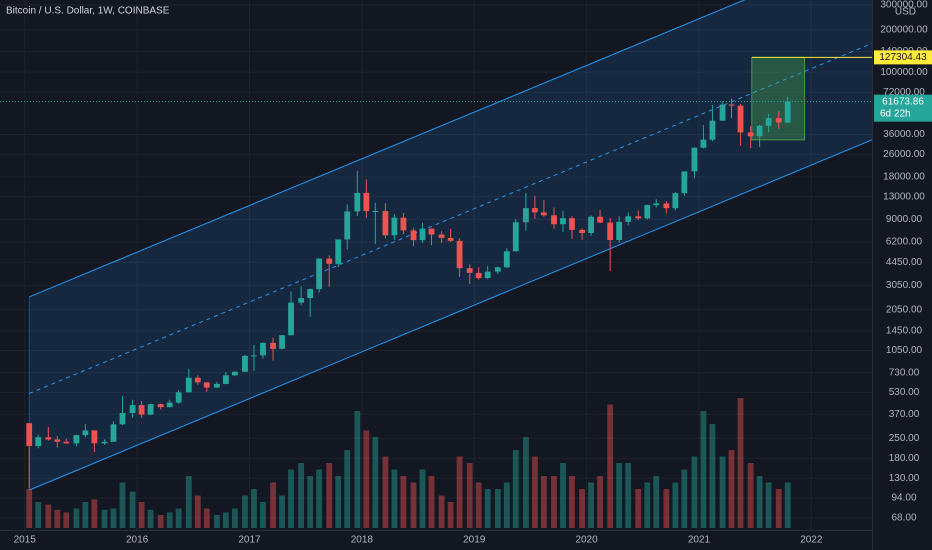 This screenshot has height=550, width=932. What do you see at coordinates (904, 309) in the screenshot?
I see `y-tick-label: 2050.00` at bounding box center [904, 309].